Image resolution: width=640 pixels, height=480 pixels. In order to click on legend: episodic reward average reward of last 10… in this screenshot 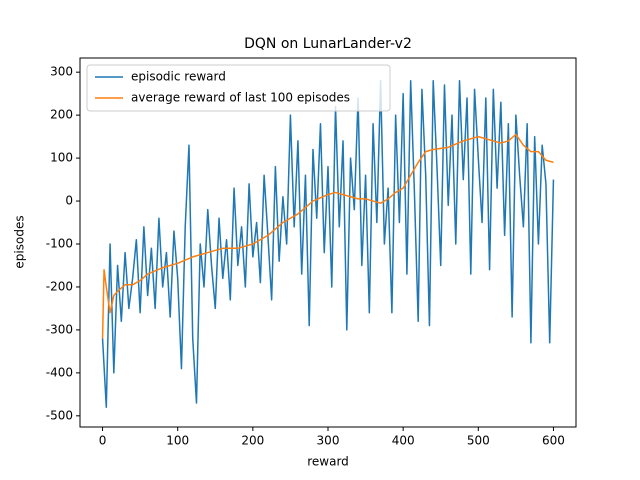, I will do `click(238, 88)`.